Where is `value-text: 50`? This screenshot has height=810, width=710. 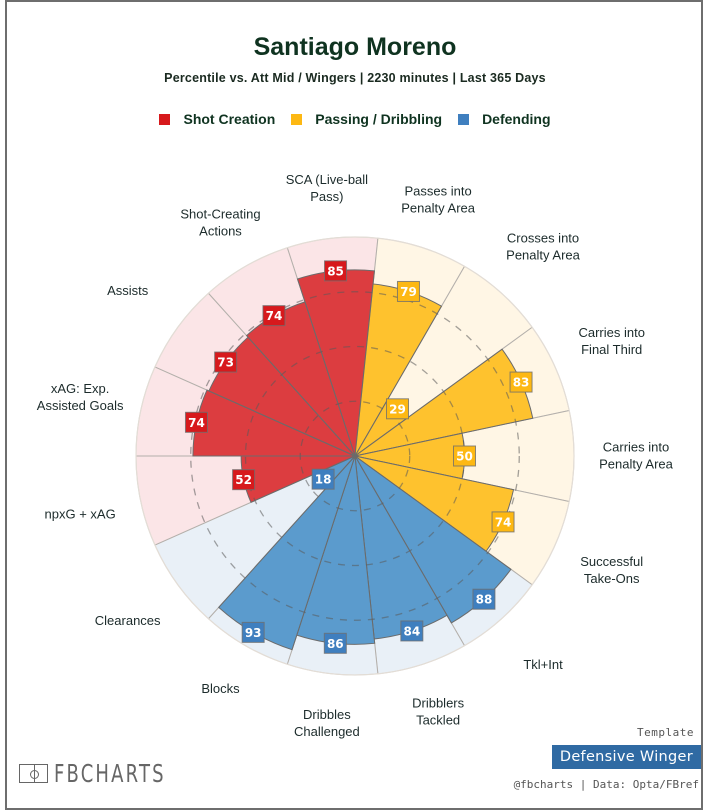 value-text: 50 is located at coordinates (464, 457).